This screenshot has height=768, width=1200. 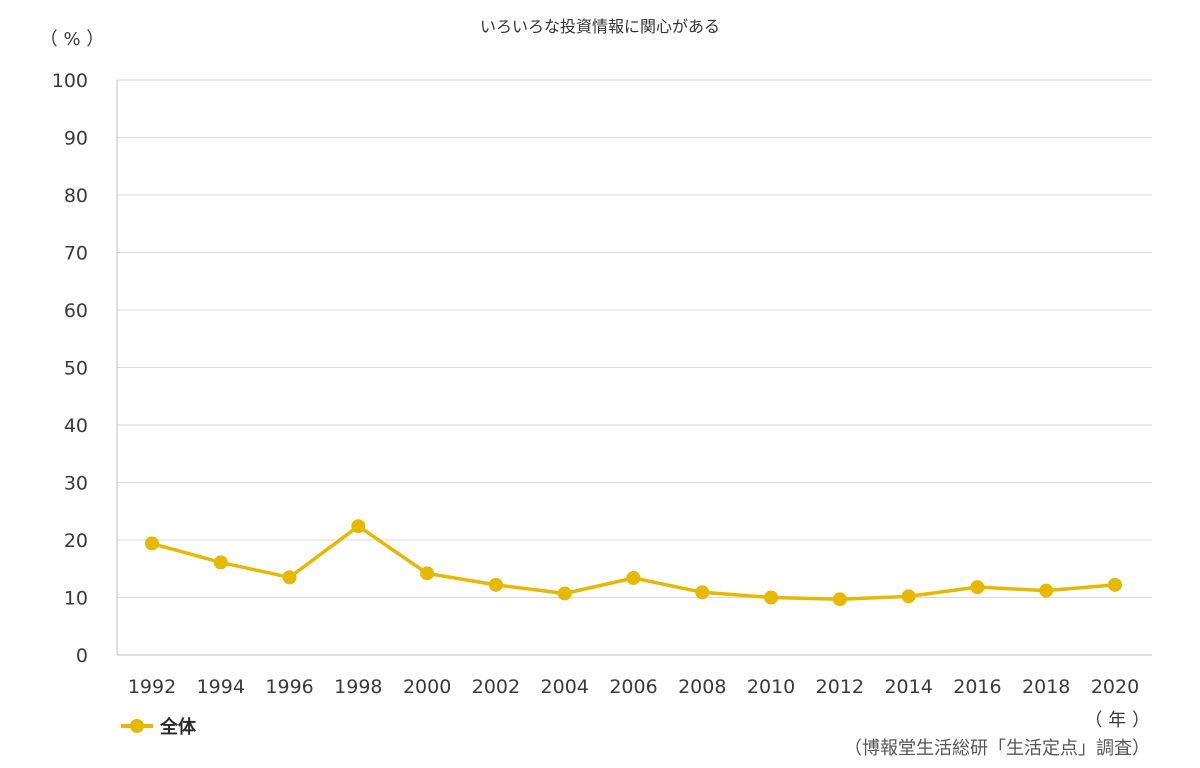 What do you see at coordinates (76, 254) in the screenshot?
I see `y-tick-label: 70` at bounding box center [76, 254].